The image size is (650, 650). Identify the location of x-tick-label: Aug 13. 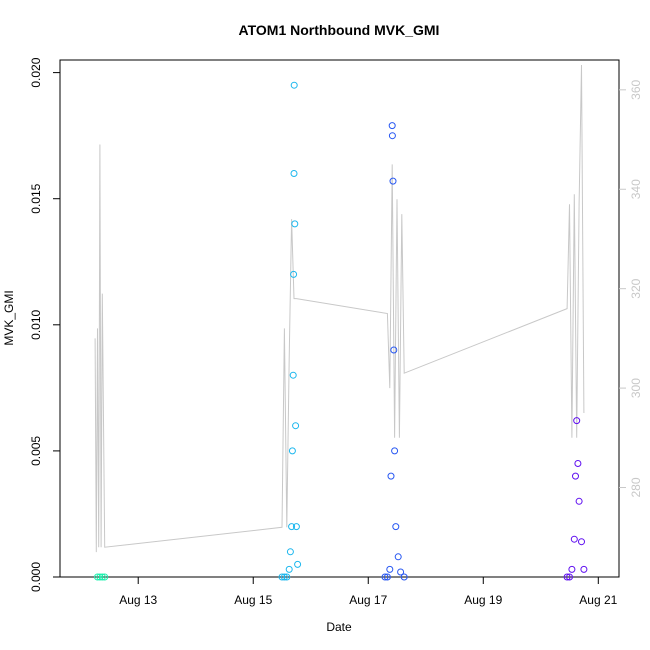
(138, 600).